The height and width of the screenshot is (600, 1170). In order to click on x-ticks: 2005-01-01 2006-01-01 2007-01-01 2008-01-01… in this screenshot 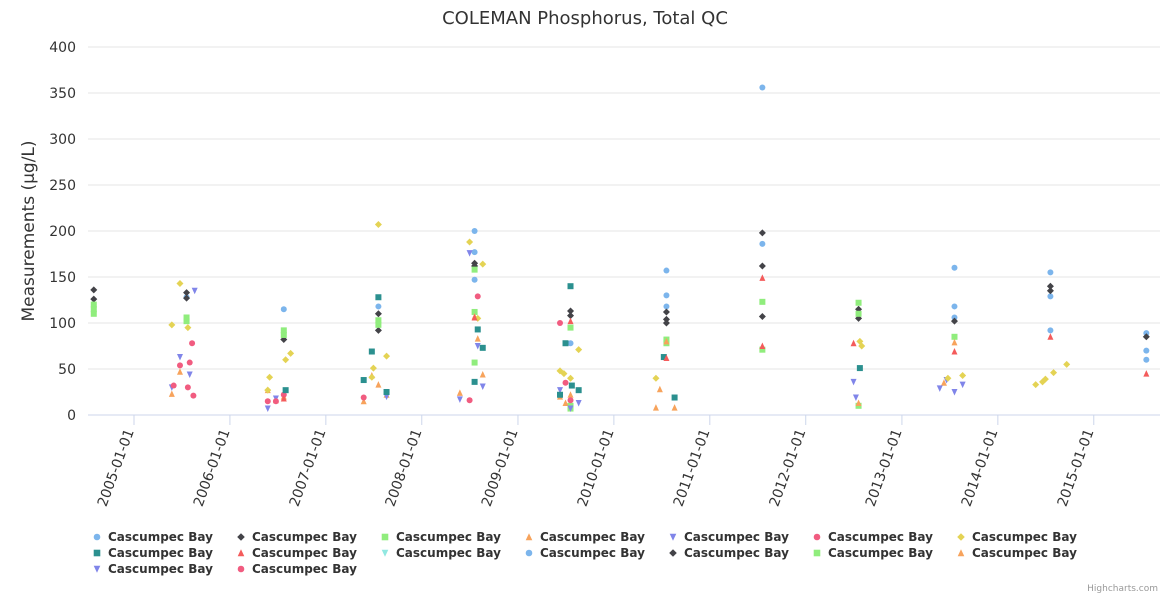, I will do `click(596, 462)`.